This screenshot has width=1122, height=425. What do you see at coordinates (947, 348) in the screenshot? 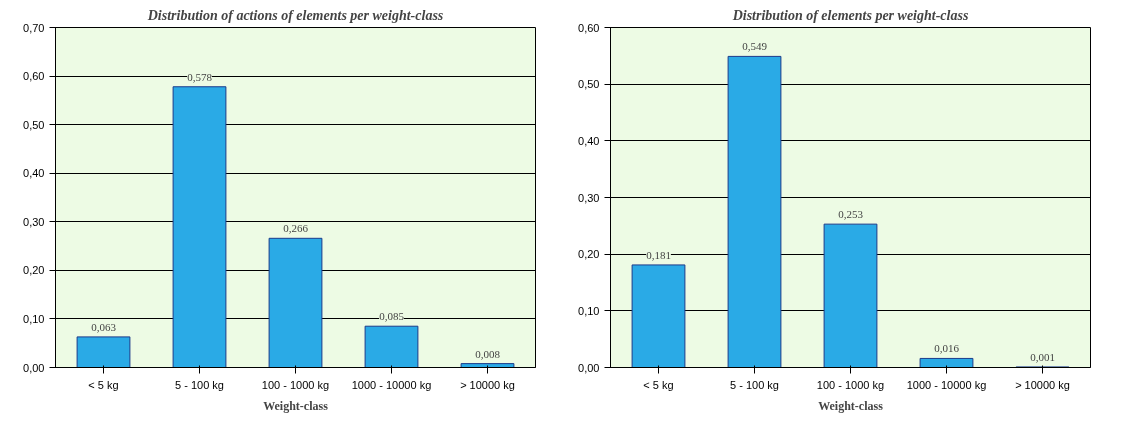
I see `data-label: 0,016` at bounding box center [947, 348].